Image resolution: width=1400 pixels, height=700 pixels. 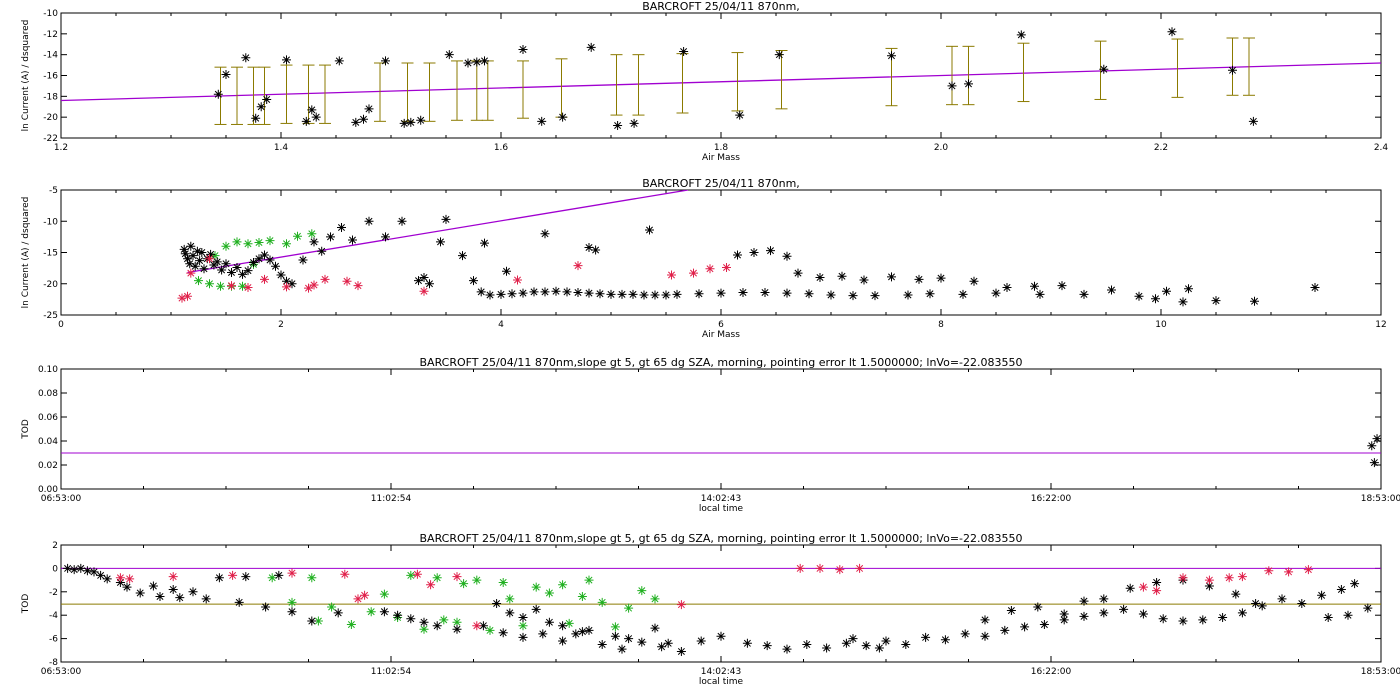 What do you see at coordinates (941, 148) in the screenshot?
I see `x-tick-label: 2.0` at bounding box center [941, 148].